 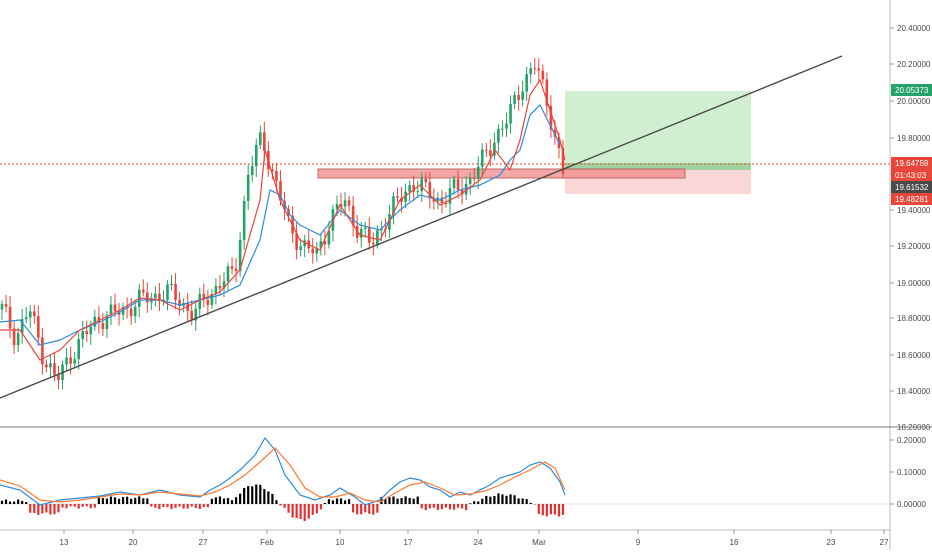 I want to click on date-tick-label: 20, so click(x=133, y=542).